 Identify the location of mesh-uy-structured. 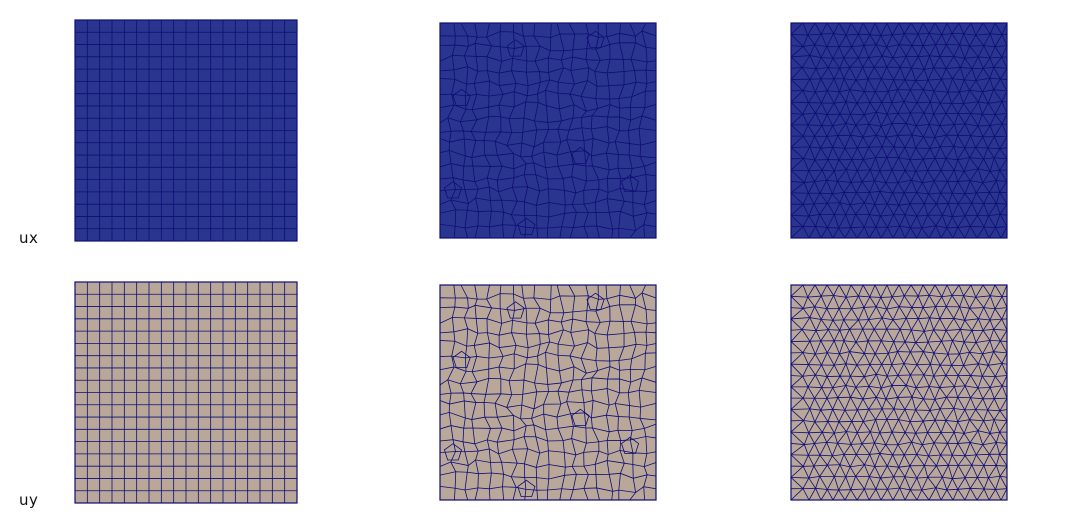
(186, 392).